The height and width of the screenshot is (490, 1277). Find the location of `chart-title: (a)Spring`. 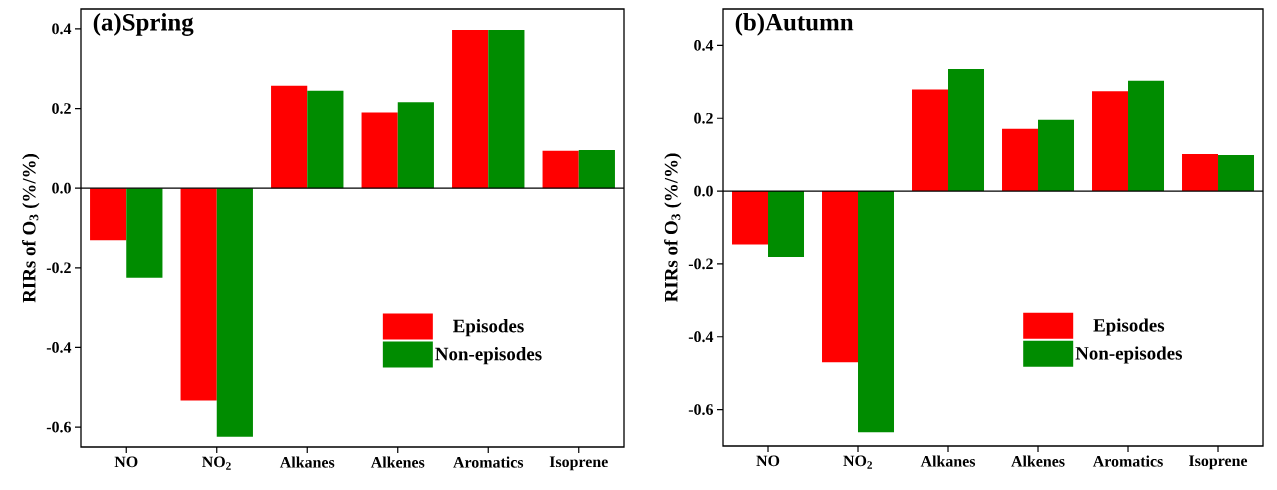

chart-title: (a)Spring is located at coordinates (143, 24).